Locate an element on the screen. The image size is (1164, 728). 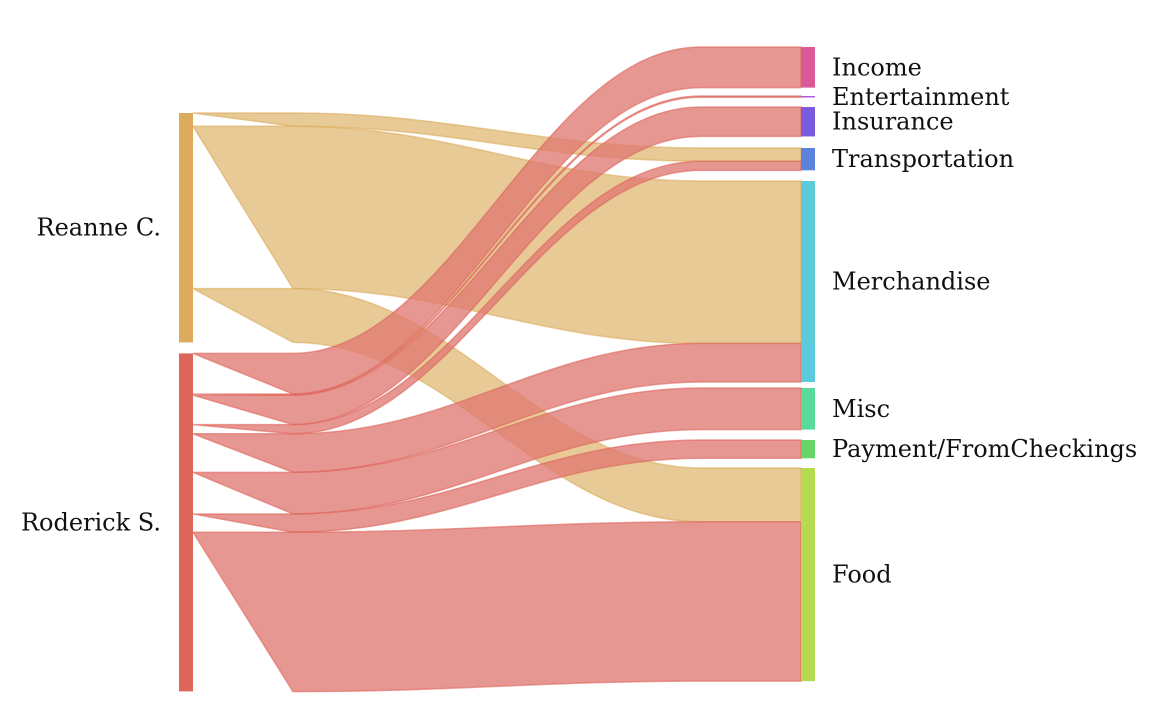
target-node-merchandise is located at coordinates (808, 281).